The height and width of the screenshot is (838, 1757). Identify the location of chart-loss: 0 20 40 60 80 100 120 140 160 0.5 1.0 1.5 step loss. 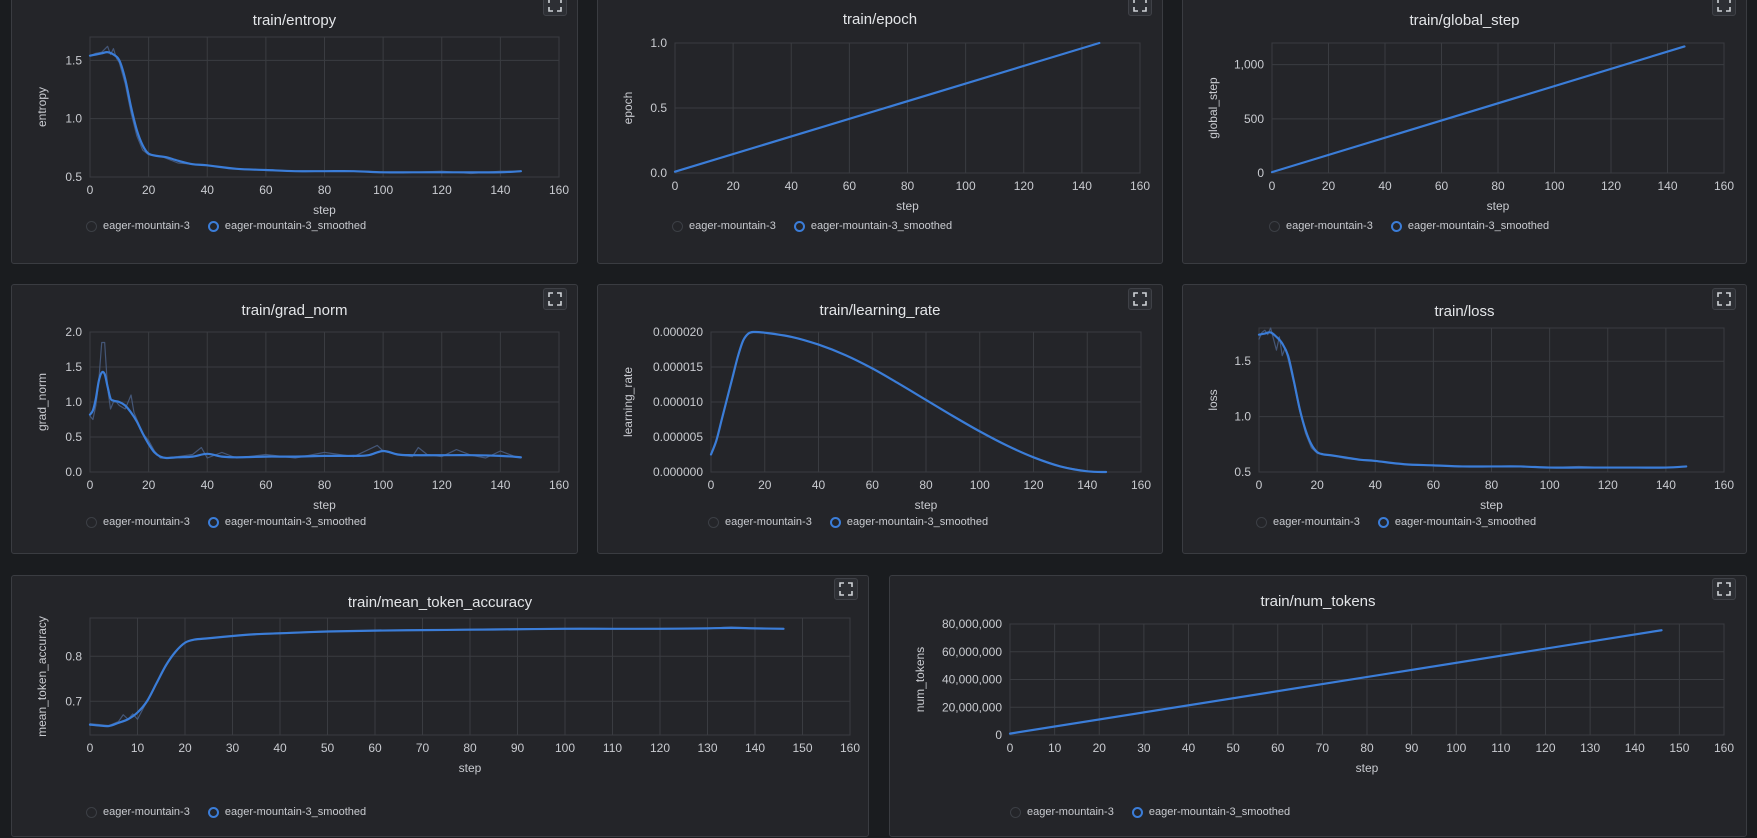
(1470, 419).